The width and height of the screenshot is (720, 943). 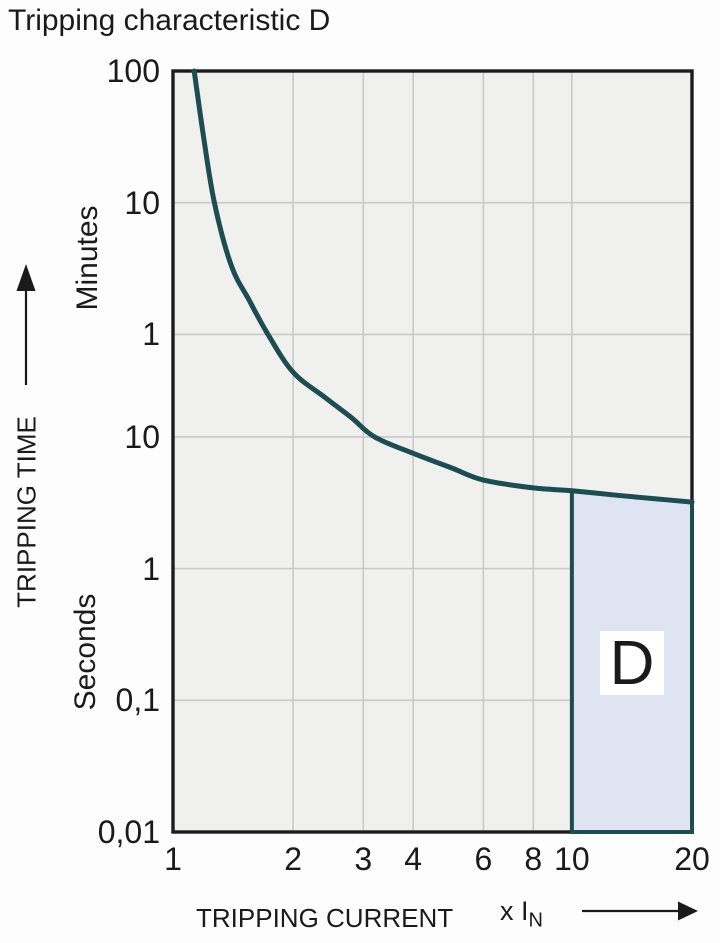 What do you see at coordinates (26, 324) in the screenshot?
I see `up-arrow-icon` at bounding box center [26, 324].